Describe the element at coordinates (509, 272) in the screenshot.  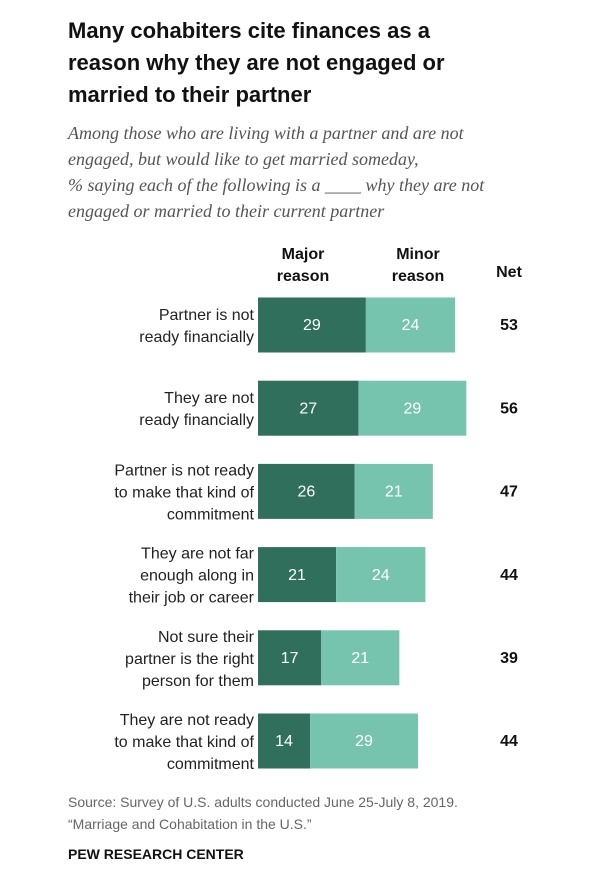
I see `totals-header: Net` at that location.